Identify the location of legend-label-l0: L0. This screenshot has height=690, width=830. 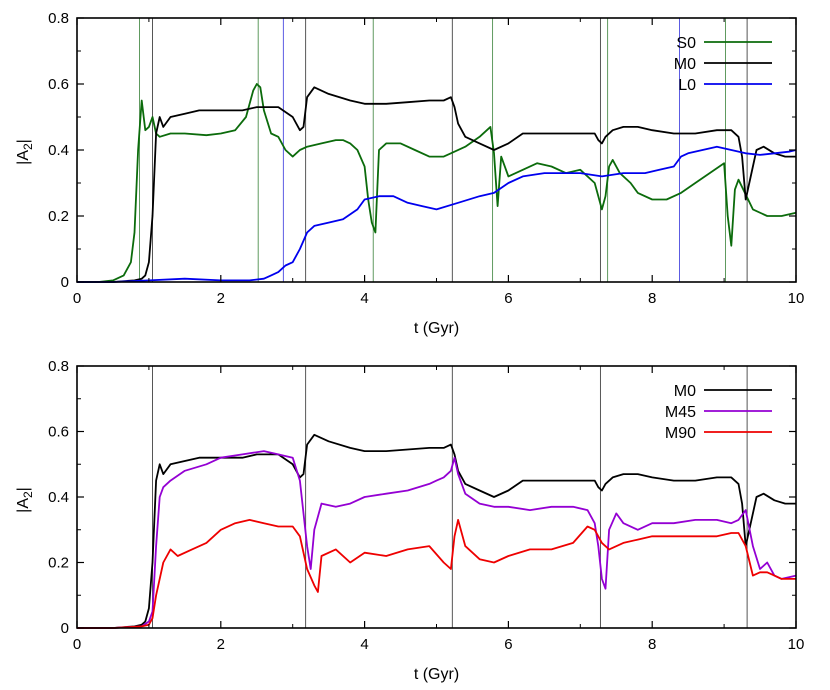
(687, 85).